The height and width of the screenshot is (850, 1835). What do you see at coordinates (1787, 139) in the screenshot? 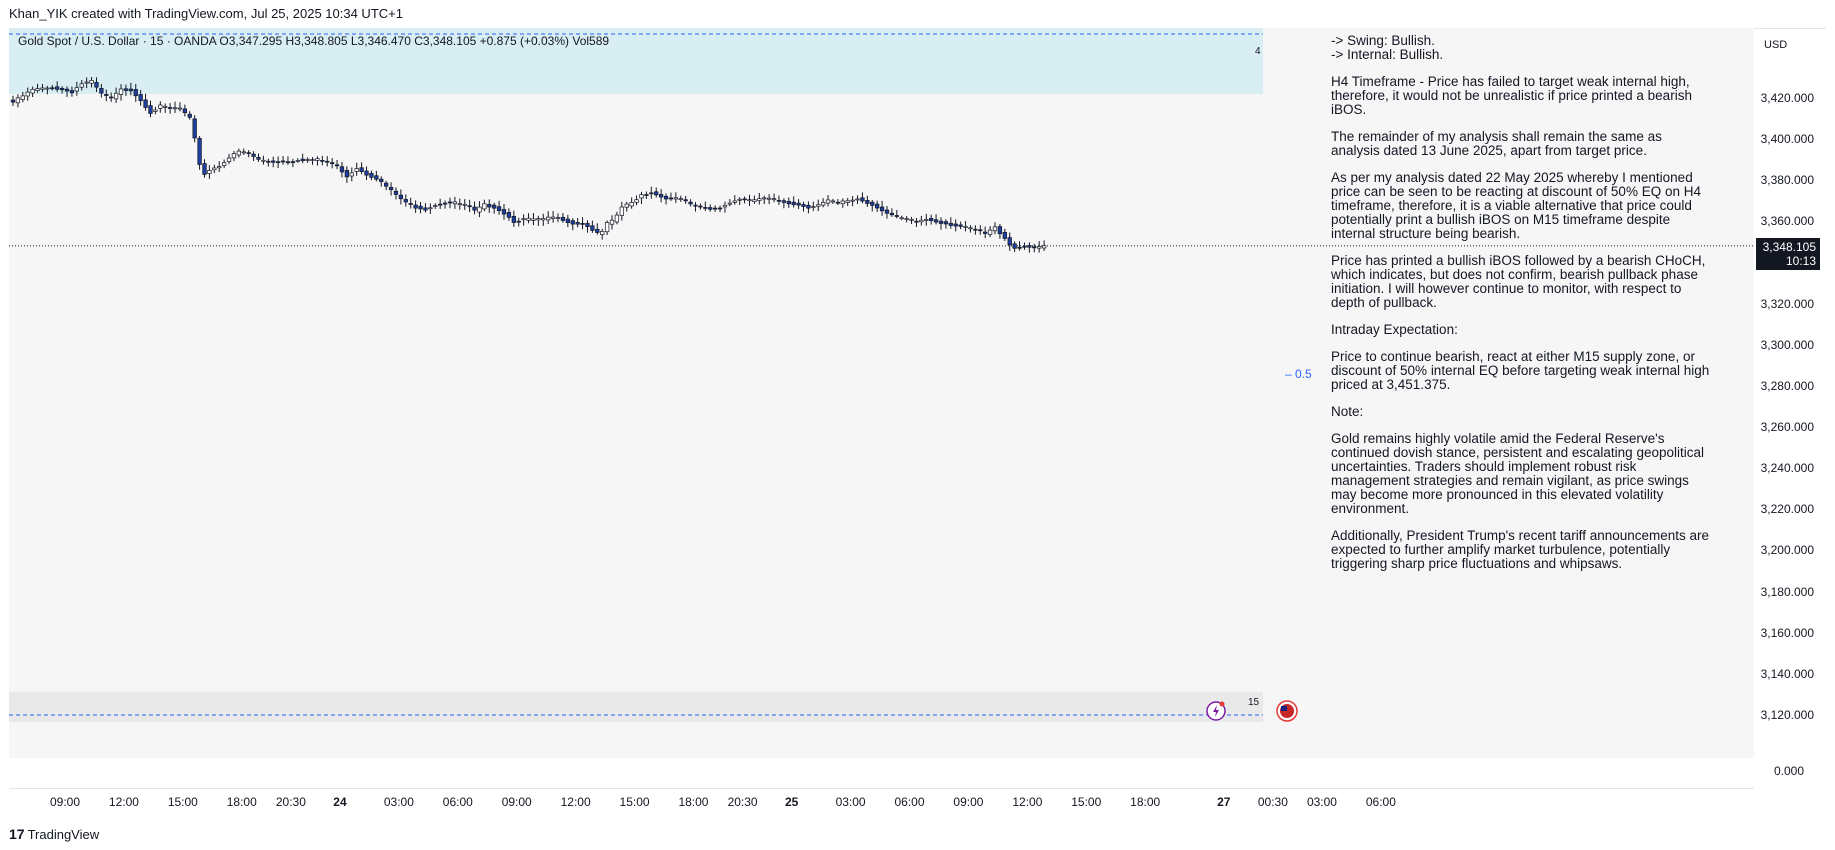
I see `price-tick-label: 3,400.000` at bounding box center [1787, 139].